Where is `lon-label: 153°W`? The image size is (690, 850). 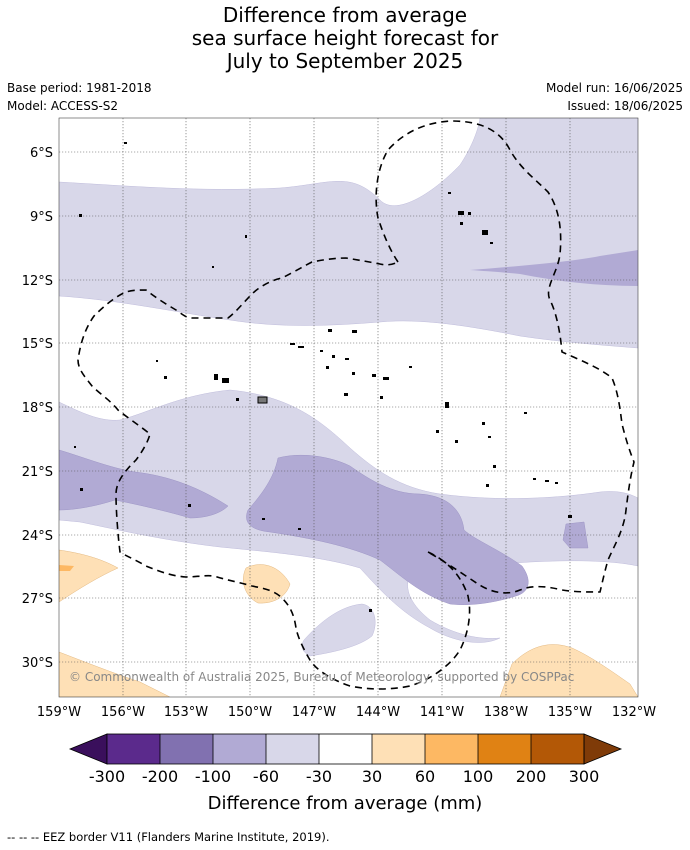
lon-label: 153°W is located at coordinates (186, 712).